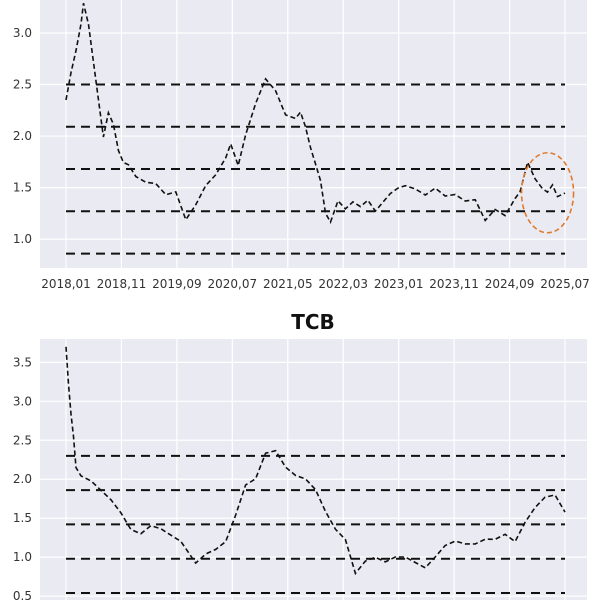 Image resolution: width=600 pixels, height=600 pixels. What do you see at coordinates (233, 284) in the screenshot?
I see `x-tick-label: 2020,07` at bounding box center [233, 284].